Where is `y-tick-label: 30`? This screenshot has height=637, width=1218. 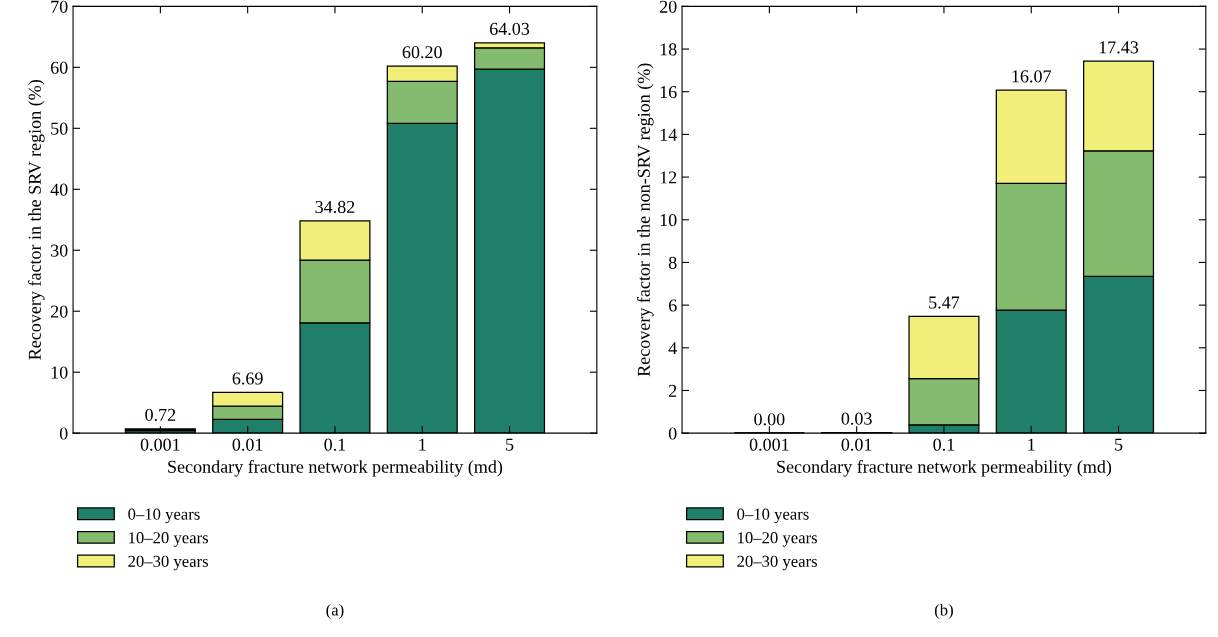 y-tick-label: 30 is located at coordinates (59, 250).